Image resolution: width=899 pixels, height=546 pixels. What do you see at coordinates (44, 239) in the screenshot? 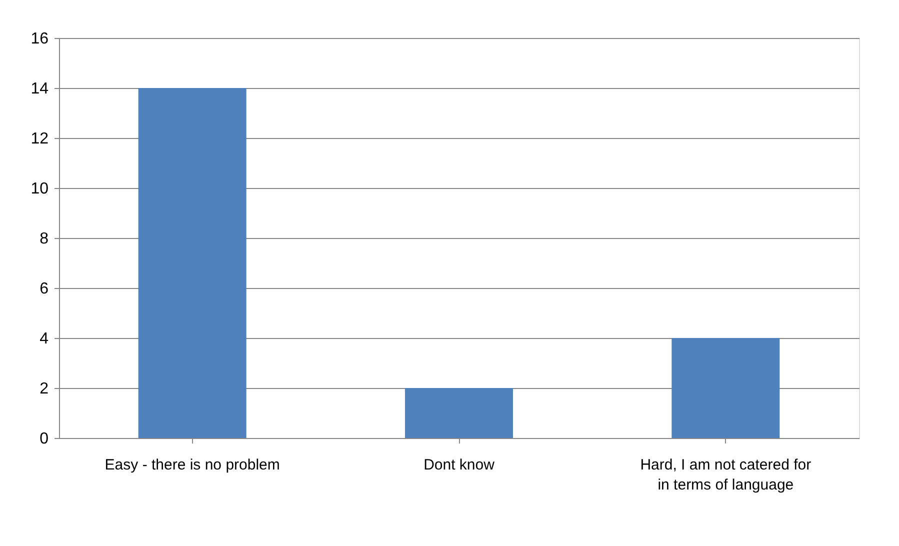
I see `y-tick-label: 8` at bounding box center [44, 239].